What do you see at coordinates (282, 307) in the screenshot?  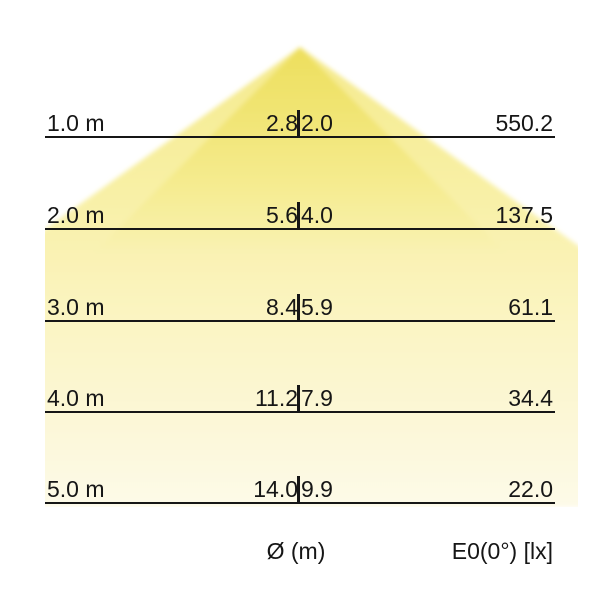 I see `diameter-wide-value: 8.4` at bounding box center [282, 307].